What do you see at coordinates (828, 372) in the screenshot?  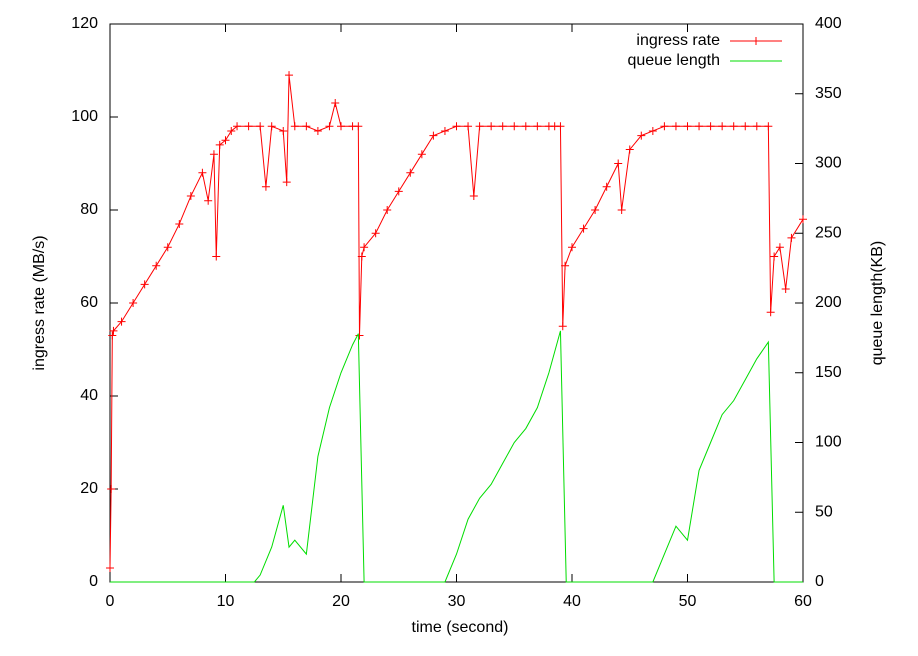 I see `y2-tick-label: 150` at bounding box center [828, 372].